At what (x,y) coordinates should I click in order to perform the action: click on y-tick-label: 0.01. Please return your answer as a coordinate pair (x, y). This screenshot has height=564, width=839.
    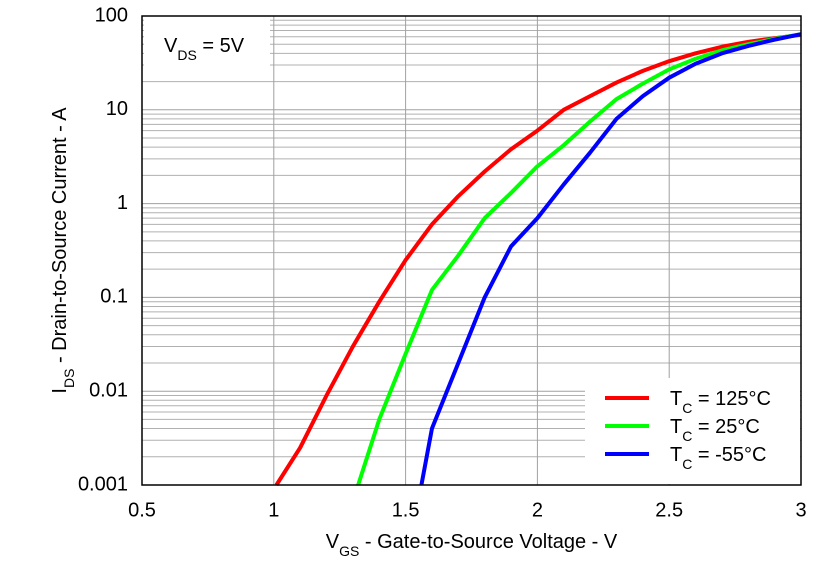
    Looking at the image, I should click on (108, 390).